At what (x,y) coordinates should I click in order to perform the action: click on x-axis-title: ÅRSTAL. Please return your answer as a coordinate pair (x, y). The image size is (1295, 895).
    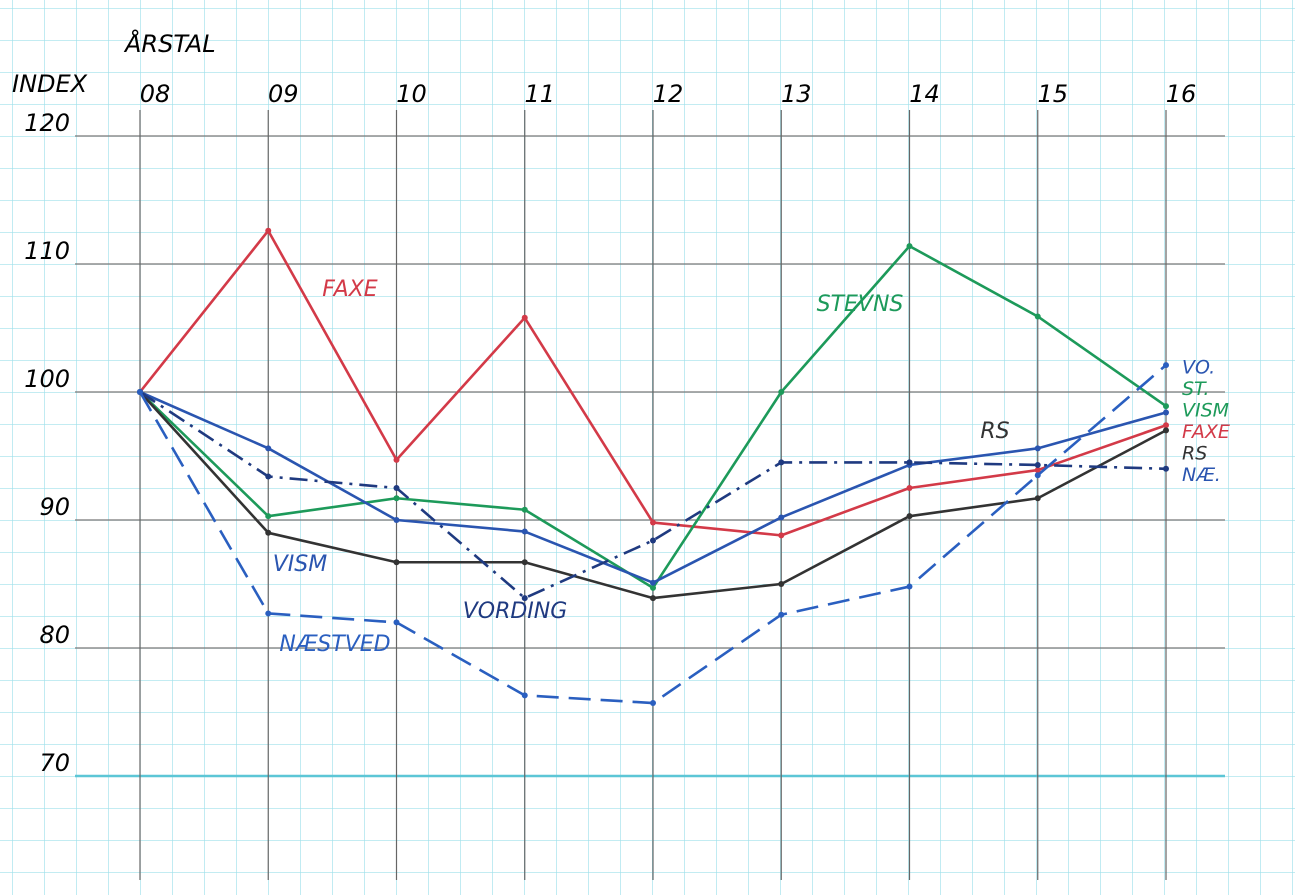
    Looking at the image, I should click on (169, 43).